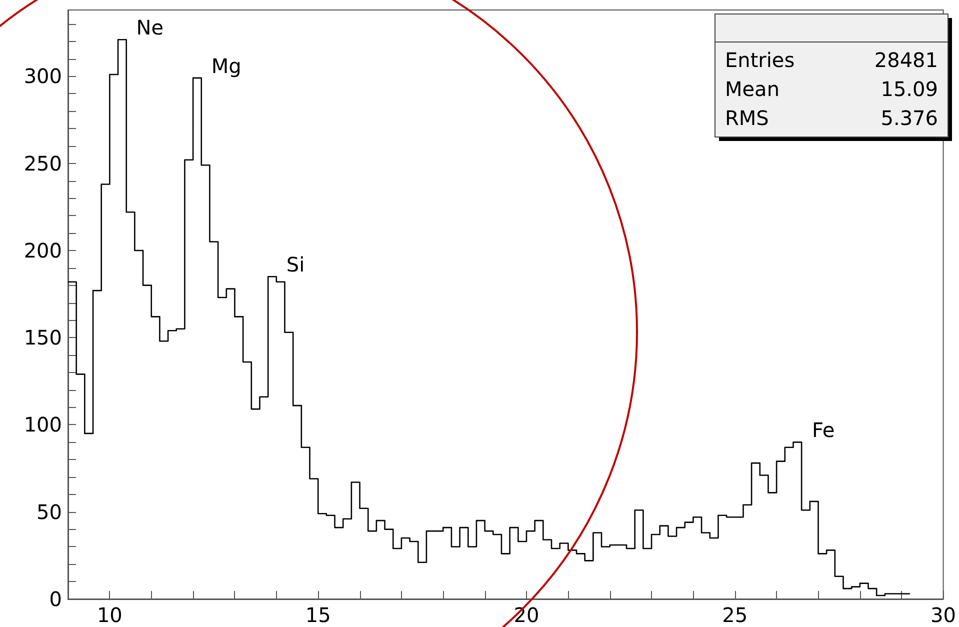  What do you see at coordinates (823, 430) in the screenshot?
I see `annotation: Fe` at bounding box center [823, 430].